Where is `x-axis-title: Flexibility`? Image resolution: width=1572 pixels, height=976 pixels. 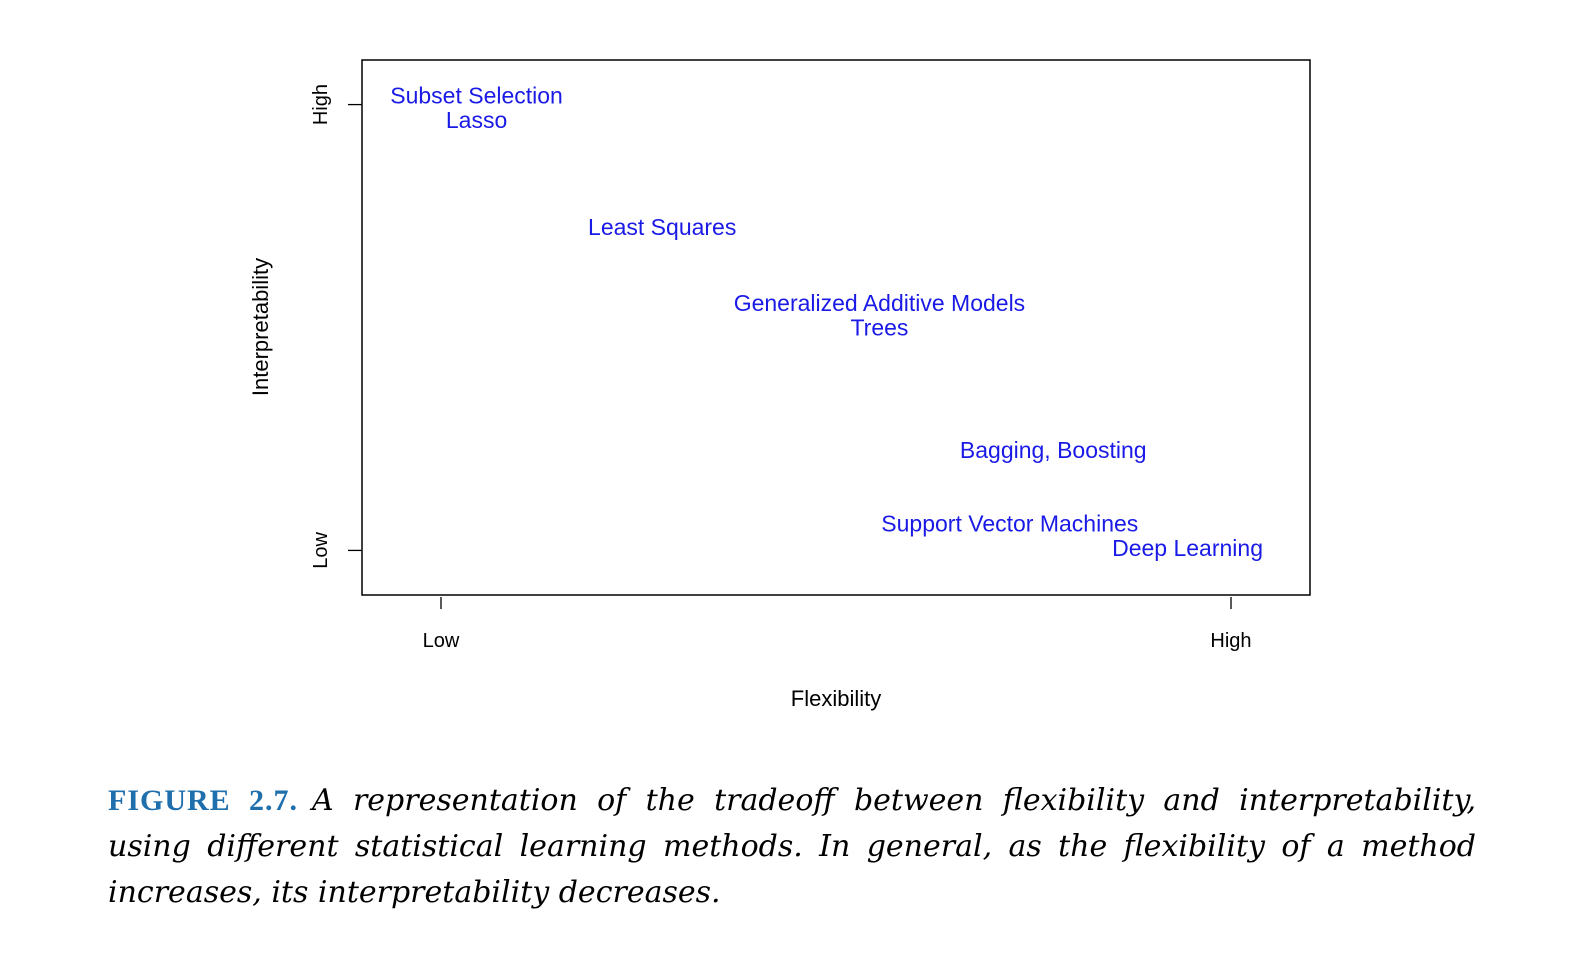
x-axis-title: Flexibility is located at coordinates (836, 698).